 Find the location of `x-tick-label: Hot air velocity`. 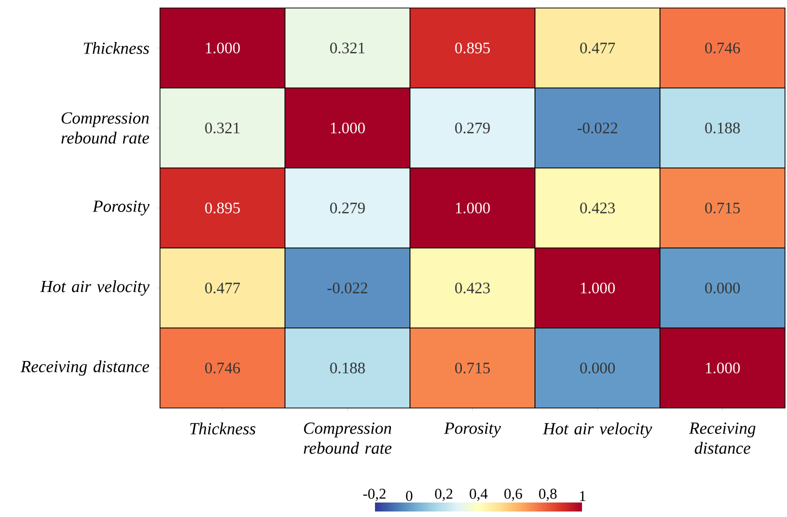

x-tick-label: Hot air velocity is located at coordinates (597, 430).